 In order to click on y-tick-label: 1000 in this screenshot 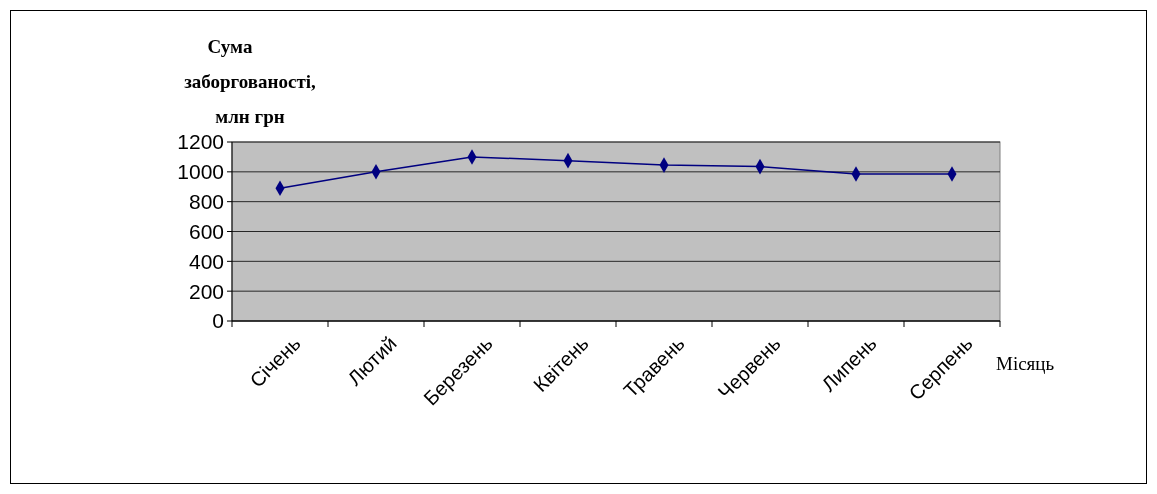, I will do `click(200, 172)`.